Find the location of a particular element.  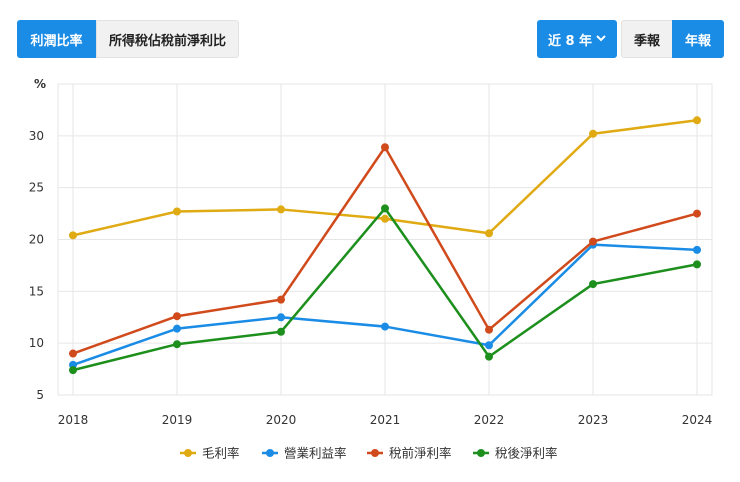

y-tick-label: 15 is located at coordinates (36, 291).